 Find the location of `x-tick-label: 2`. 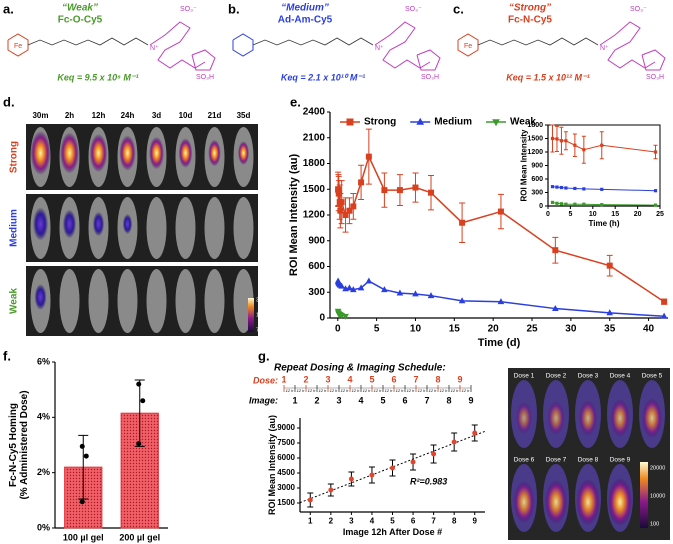

x-tick-label: 2 is located at coordinates (331, 520).